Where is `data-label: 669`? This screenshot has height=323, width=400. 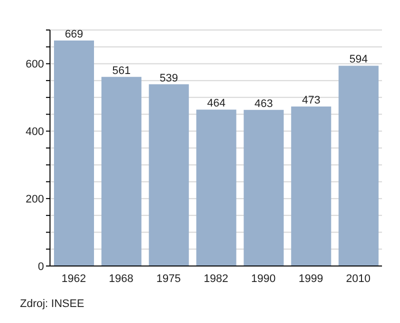
data-label: 669 is located at coordinates (74, 34).